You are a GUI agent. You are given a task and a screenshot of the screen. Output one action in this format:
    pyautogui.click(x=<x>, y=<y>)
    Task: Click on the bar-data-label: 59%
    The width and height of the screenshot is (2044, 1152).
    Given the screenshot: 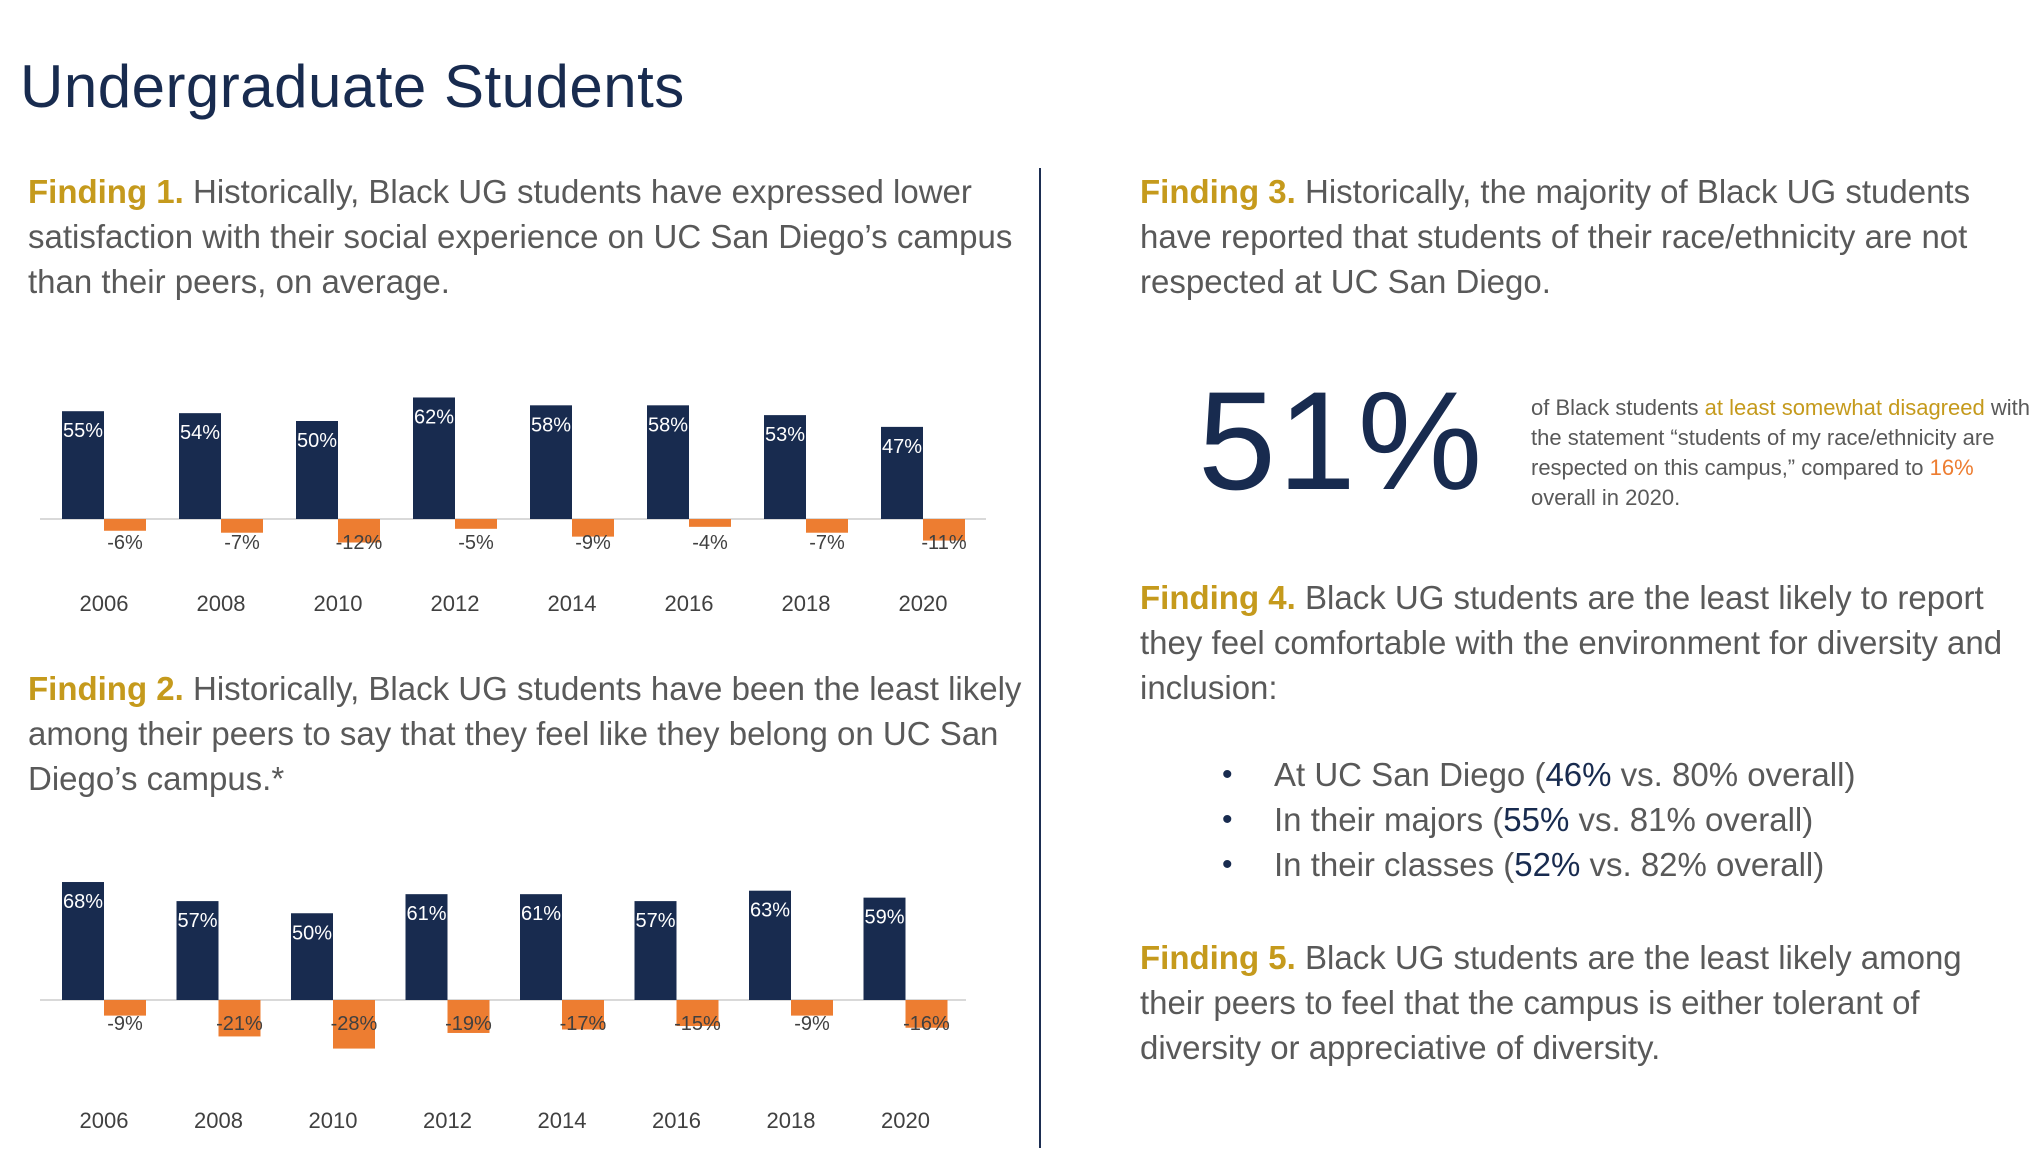 What is the action you would take?
    pyautogui.click(x=884, y=918)
    